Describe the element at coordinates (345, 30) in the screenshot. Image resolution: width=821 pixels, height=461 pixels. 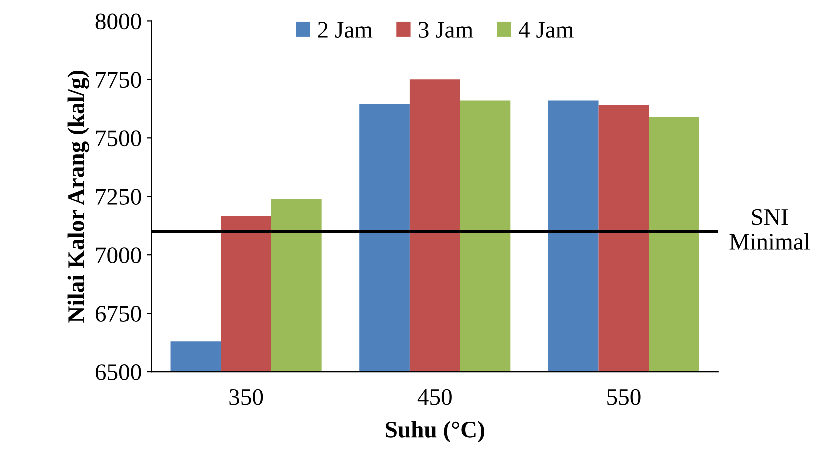
I see `legend-label: 2 Jam` at that location.